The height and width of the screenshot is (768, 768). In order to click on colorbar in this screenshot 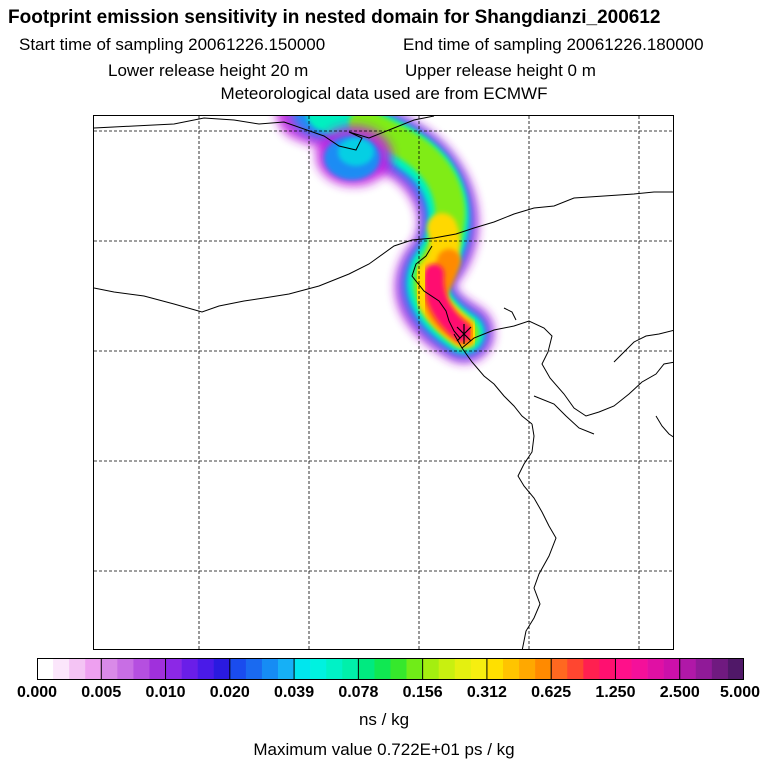, I will do `click(390, 669)`.